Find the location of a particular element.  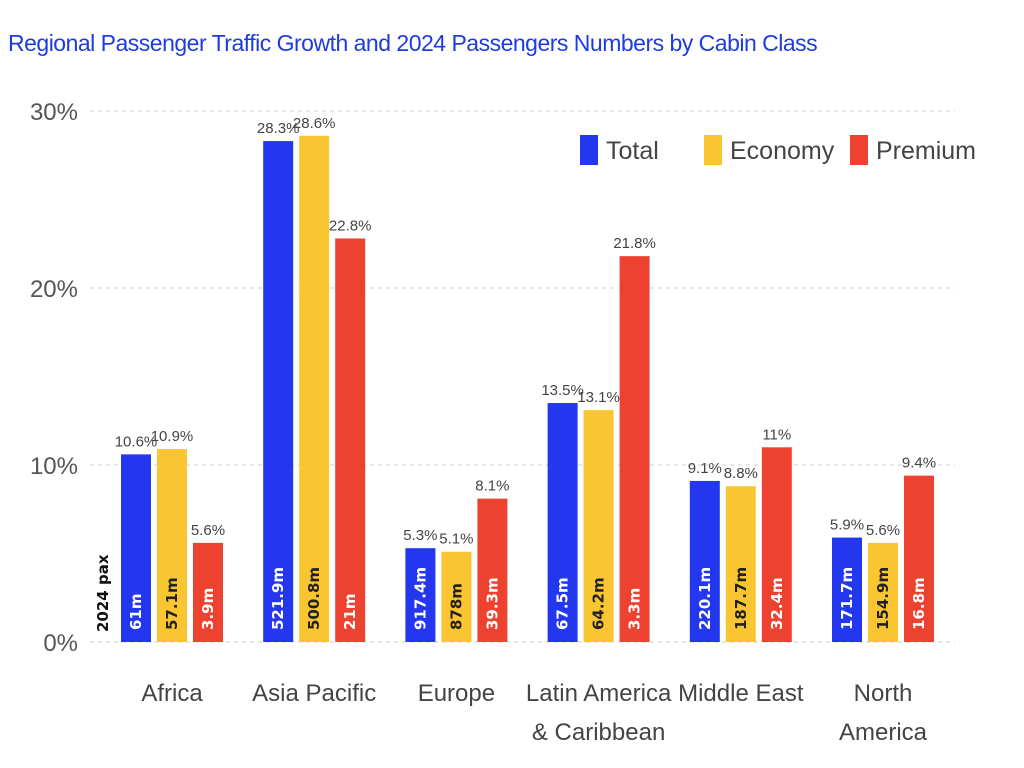

bar-value-label: 8.8% is located at coordinates (741, 473).